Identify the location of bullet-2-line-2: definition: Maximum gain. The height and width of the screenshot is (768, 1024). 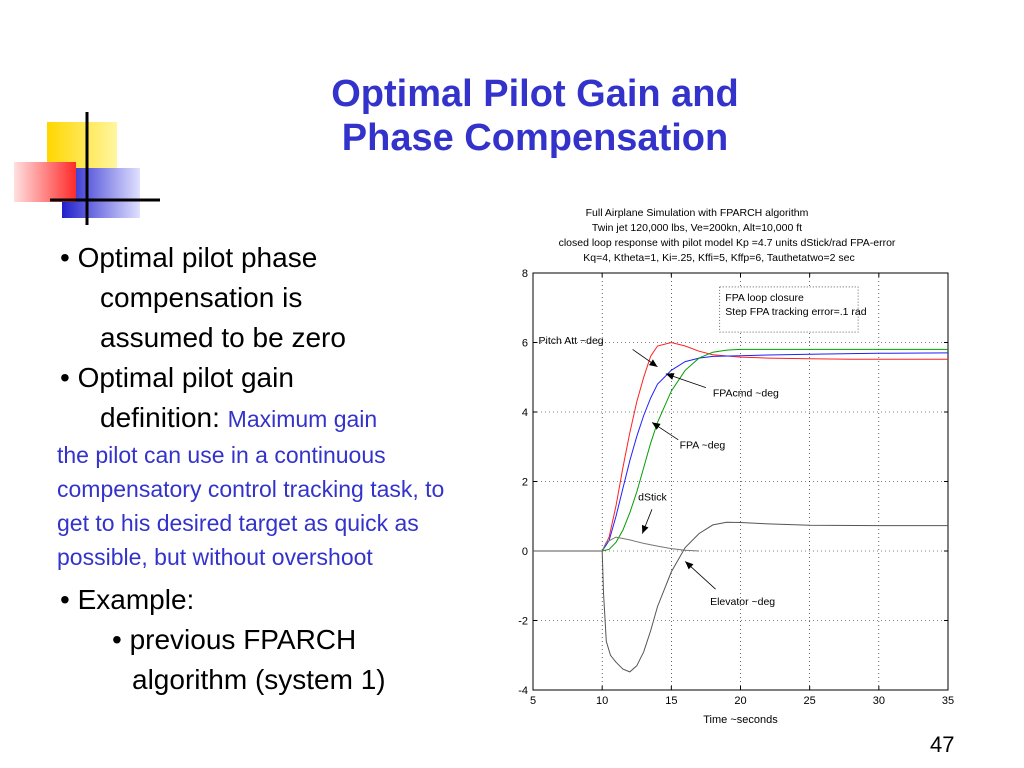
(270, 418).